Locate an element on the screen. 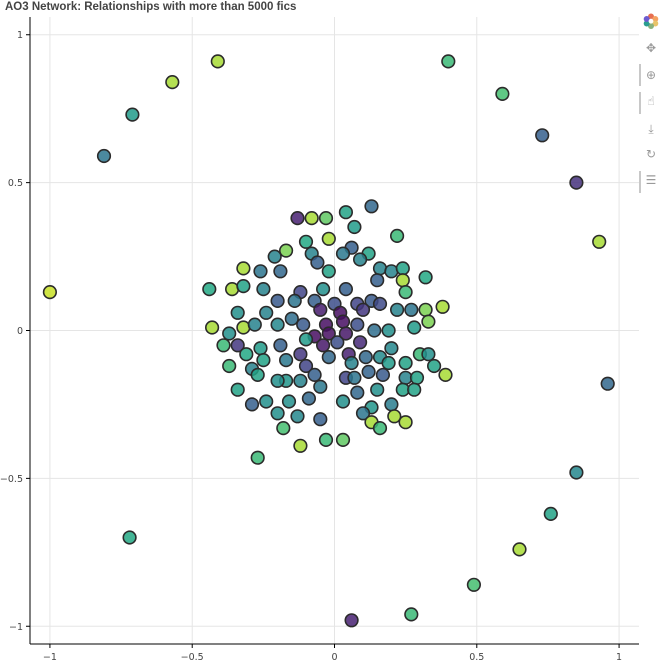 The height and width of the screenshot is (662, 662). box-zoom-tool-icon: ⊕ is located at coordinates (651, 75).